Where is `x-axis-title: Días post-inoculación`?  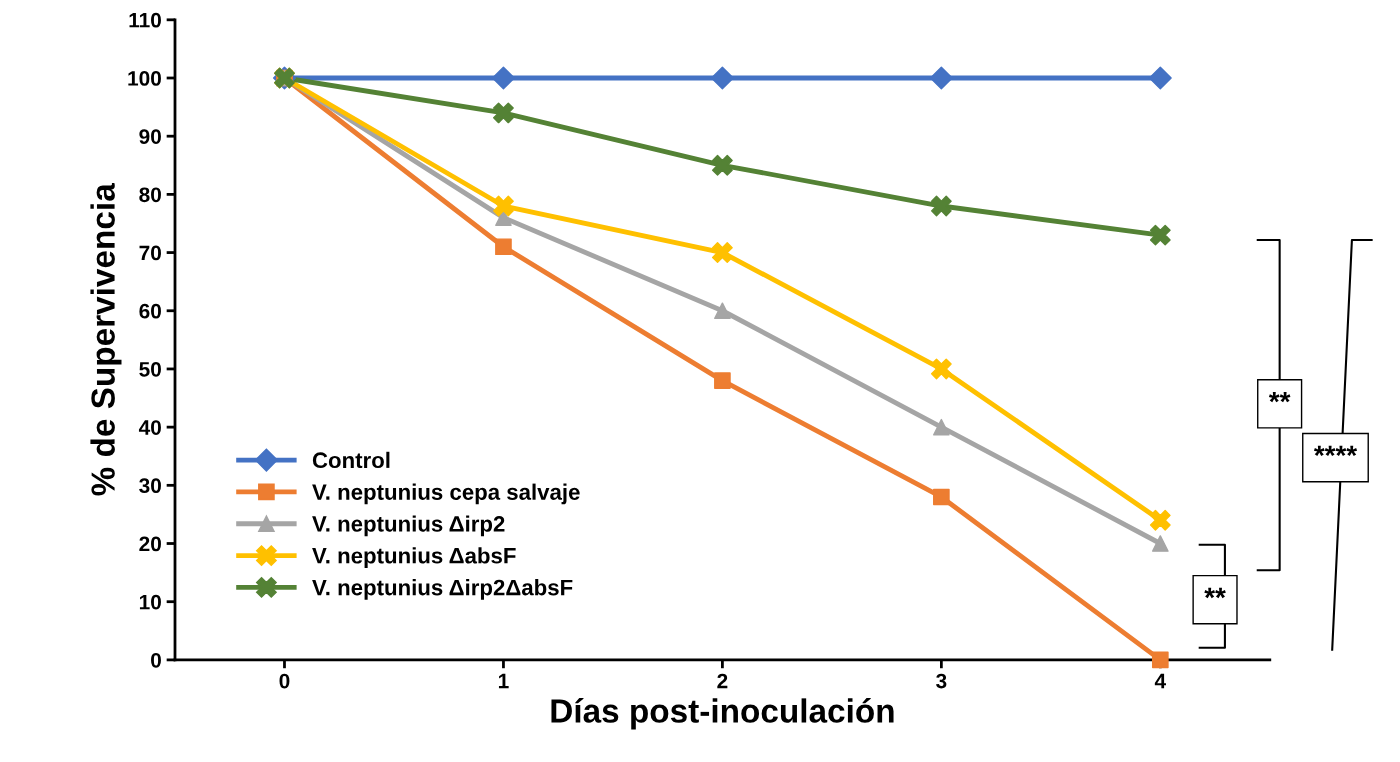
x-axis-title: Días post-inoculación is located at coordinates (722, 714).